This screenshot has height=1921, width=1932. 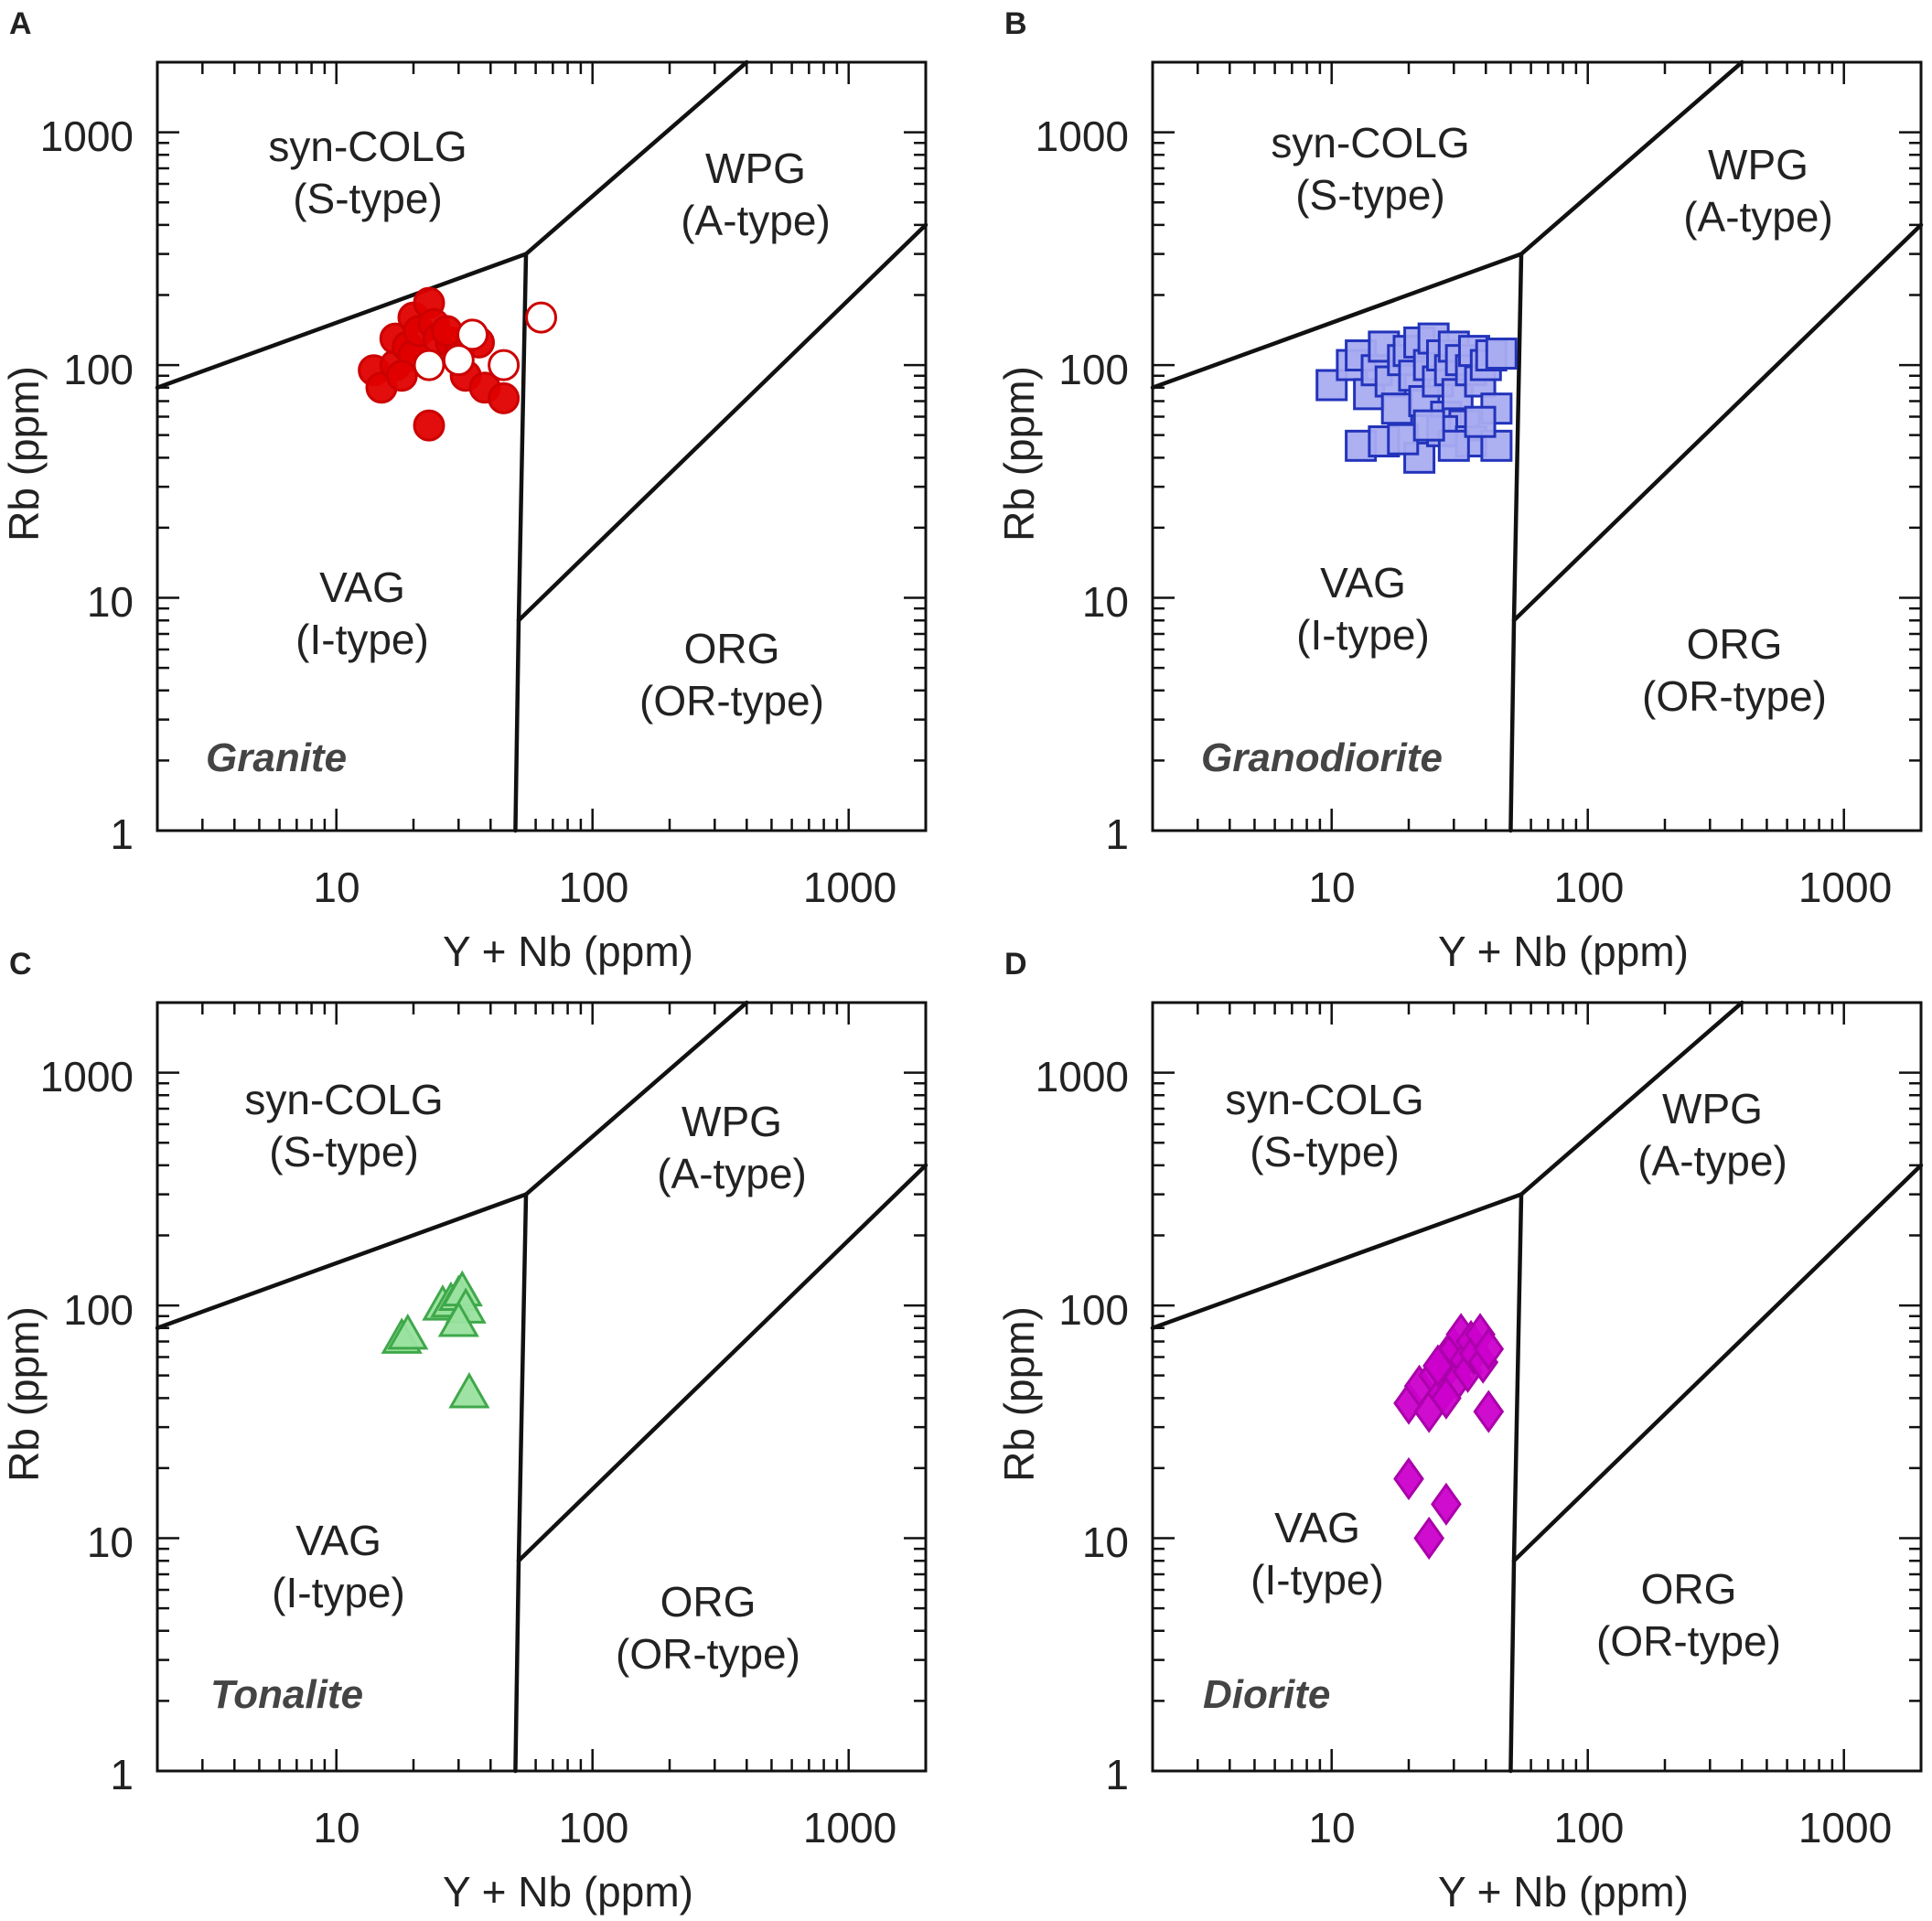 What do you see at coordinates (277, 757) in the screenshot?
I see `rock-type-label: Granite` at bounding box center [277, 757].